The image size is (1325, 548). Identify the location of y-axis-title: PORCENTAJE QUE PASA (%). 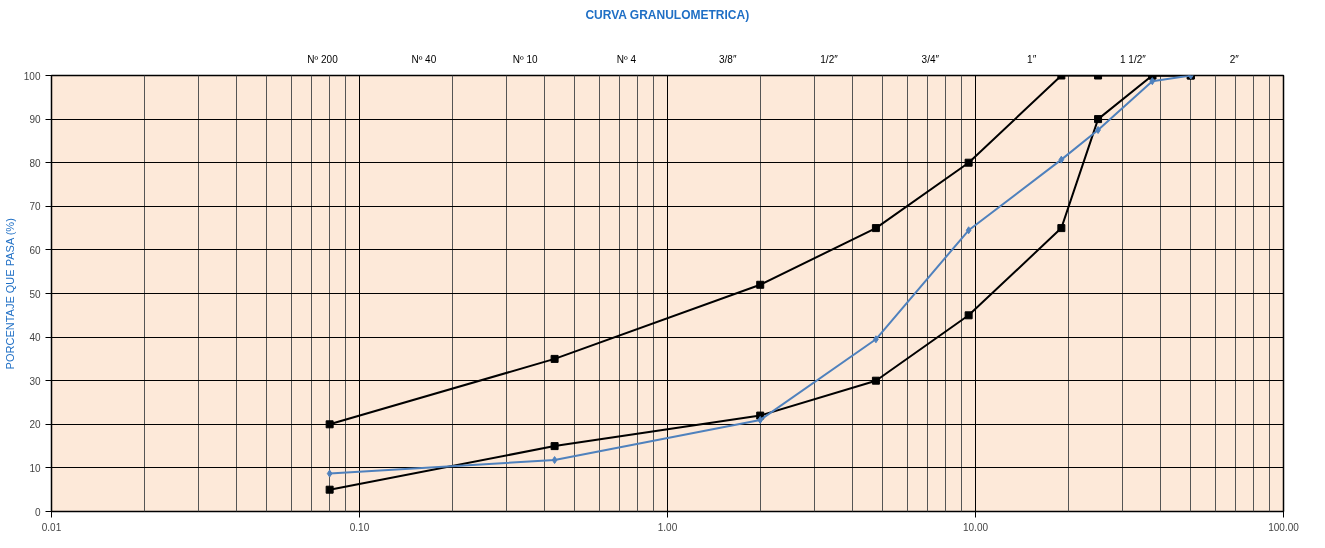
(9, 294).